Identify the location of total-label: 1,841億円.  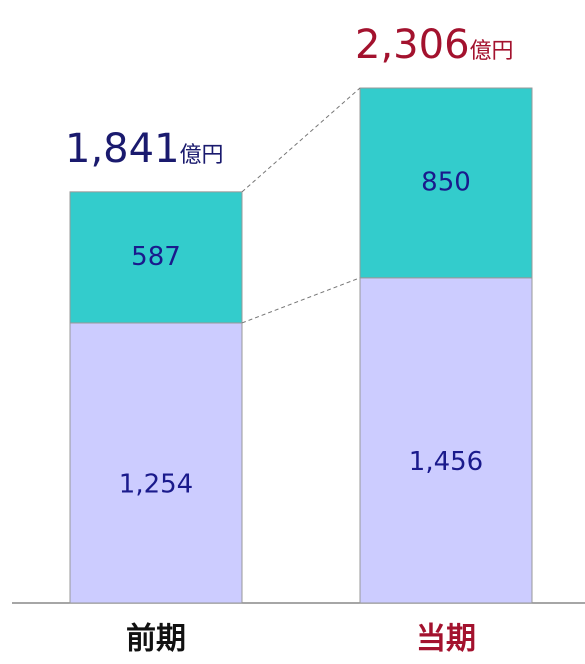
(144, 149).